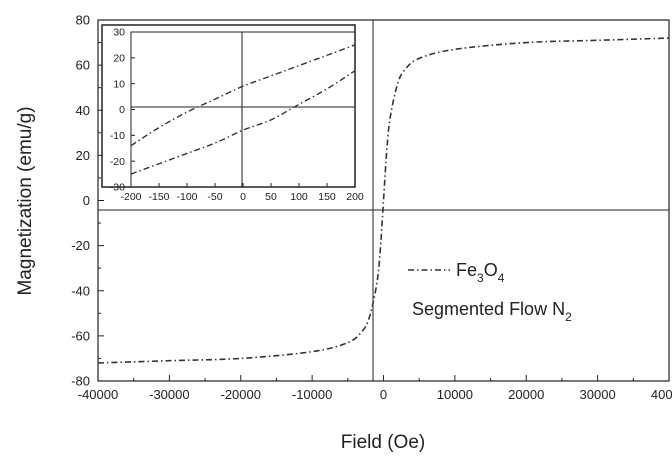  I want to click on inset-x-tick-label: -200, so click(130, 197).